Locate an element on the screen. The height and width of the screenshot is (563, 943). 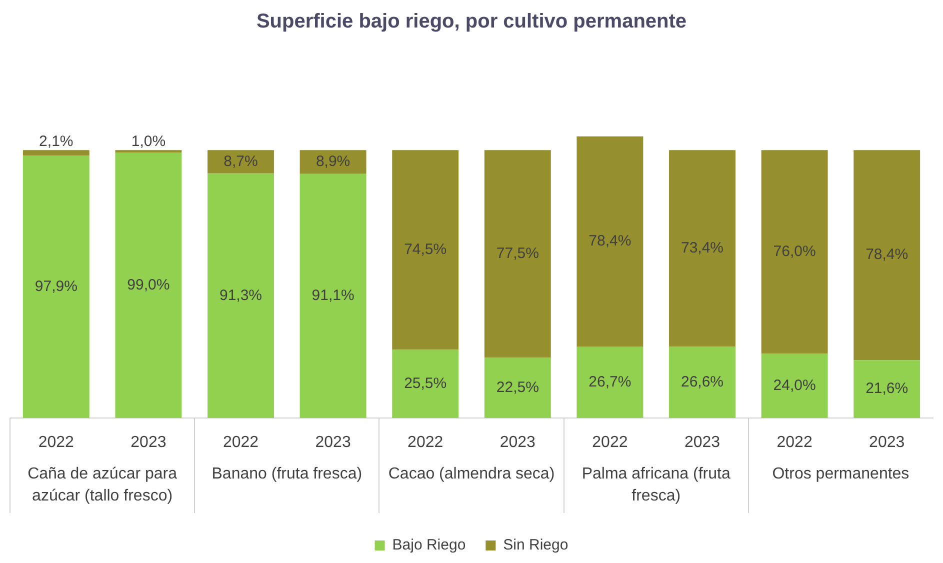
data-label: 77,5% is located at coordinates (517, 253).